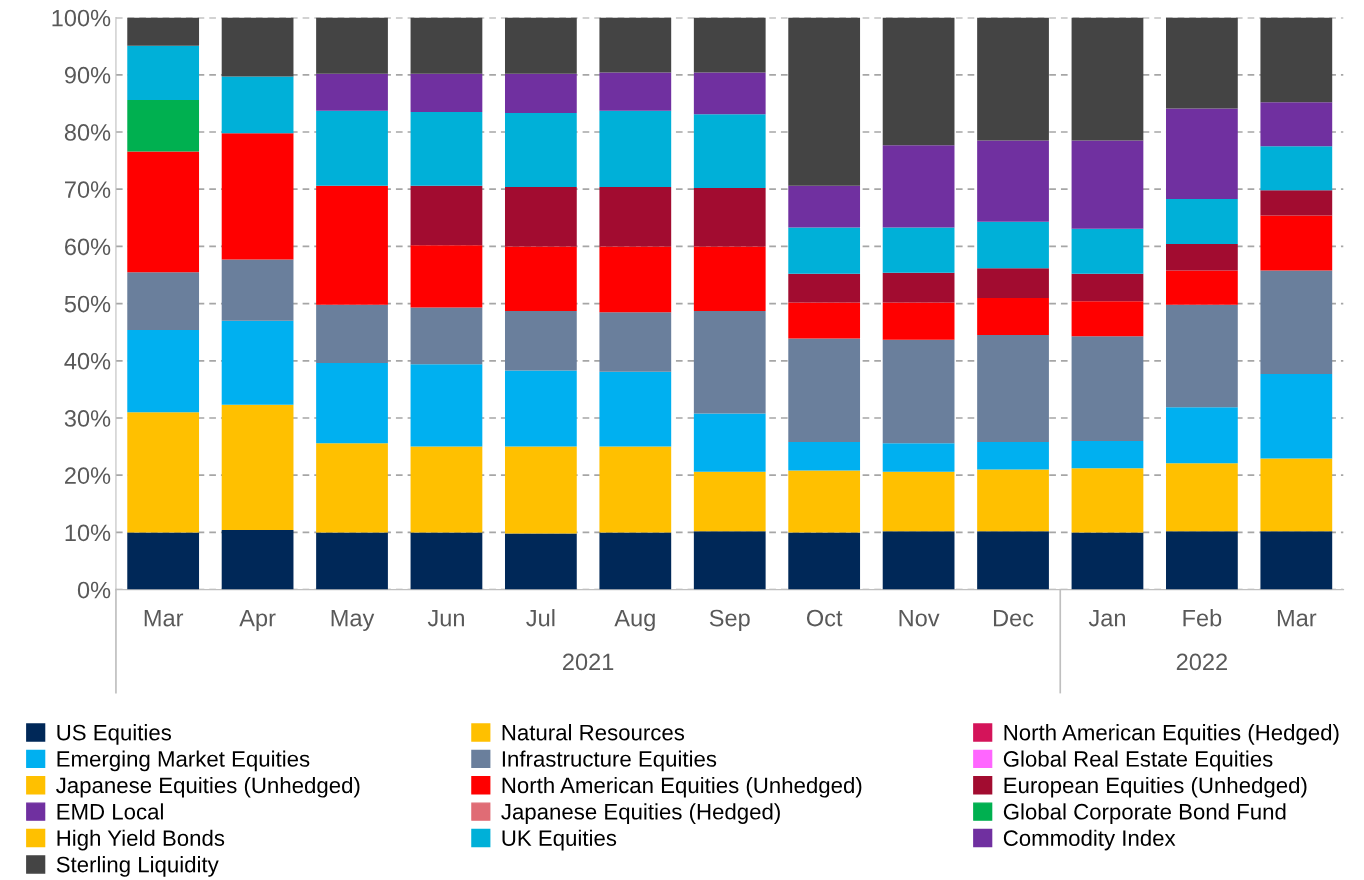 This screenshot has height=880, width=1364. What do you see at coordinates (634, 620) in the screenshot?
I see `x-tick-label: Aug` at bounding box center [634, 620].